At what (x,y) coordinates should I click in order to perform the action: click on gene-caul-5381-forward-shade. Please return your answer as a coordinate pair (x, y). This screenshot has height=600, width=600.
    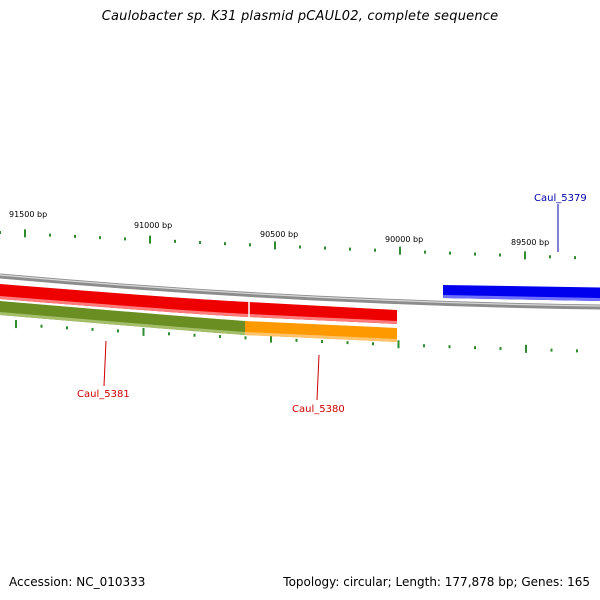
    Looking at the image, I should click on (124, 306).